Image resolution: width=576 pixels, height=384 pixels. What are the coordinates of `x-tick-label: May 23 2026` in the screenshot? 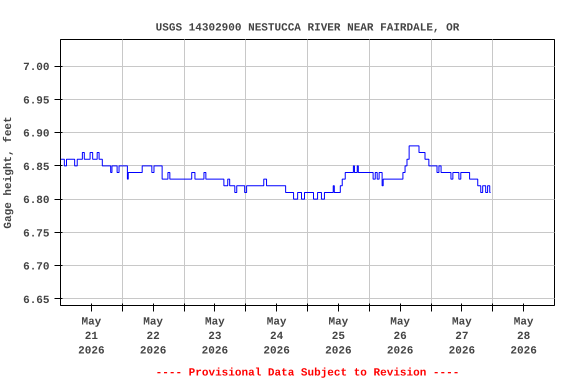 It's located at (215, 337).